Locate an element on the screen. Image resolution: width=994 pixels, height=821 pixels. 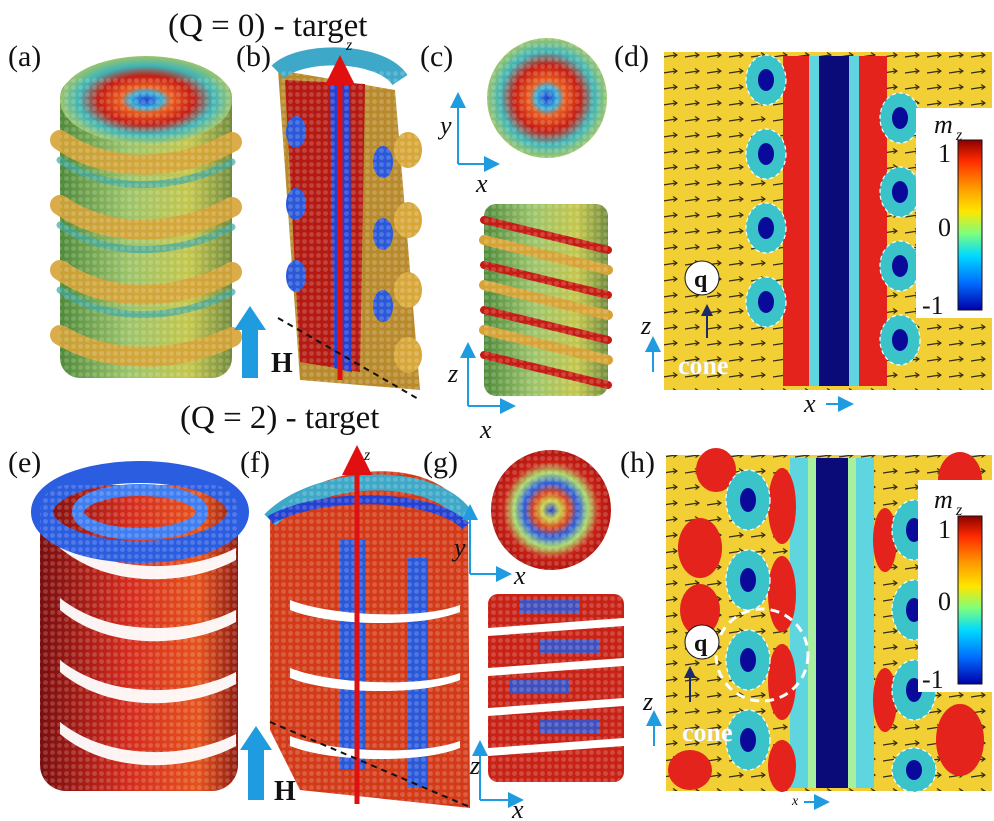
panel-c-top-view is located at coordinates (547, 98).